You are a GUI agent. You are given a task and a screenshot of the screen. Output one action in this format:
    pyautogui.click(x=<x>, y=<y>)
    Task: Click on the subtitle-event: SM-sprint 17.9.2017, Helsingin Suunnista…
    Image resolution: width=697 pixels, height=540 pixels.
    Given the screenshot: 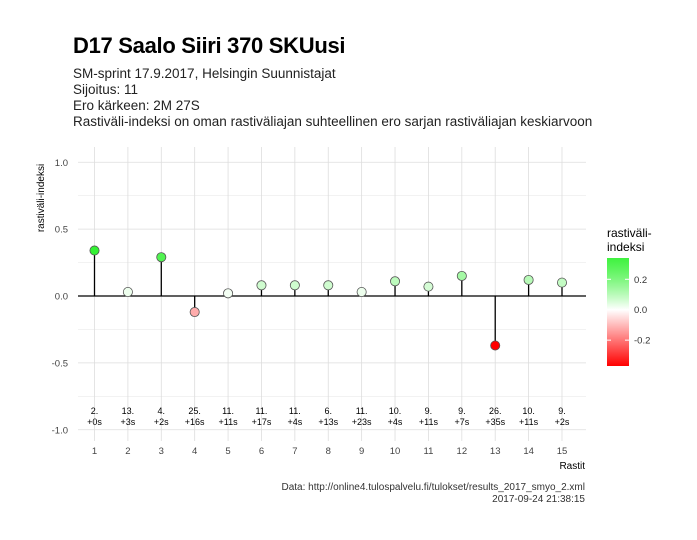 What is the action you would take?
    pyautogui.click(x=204, y=73)
    